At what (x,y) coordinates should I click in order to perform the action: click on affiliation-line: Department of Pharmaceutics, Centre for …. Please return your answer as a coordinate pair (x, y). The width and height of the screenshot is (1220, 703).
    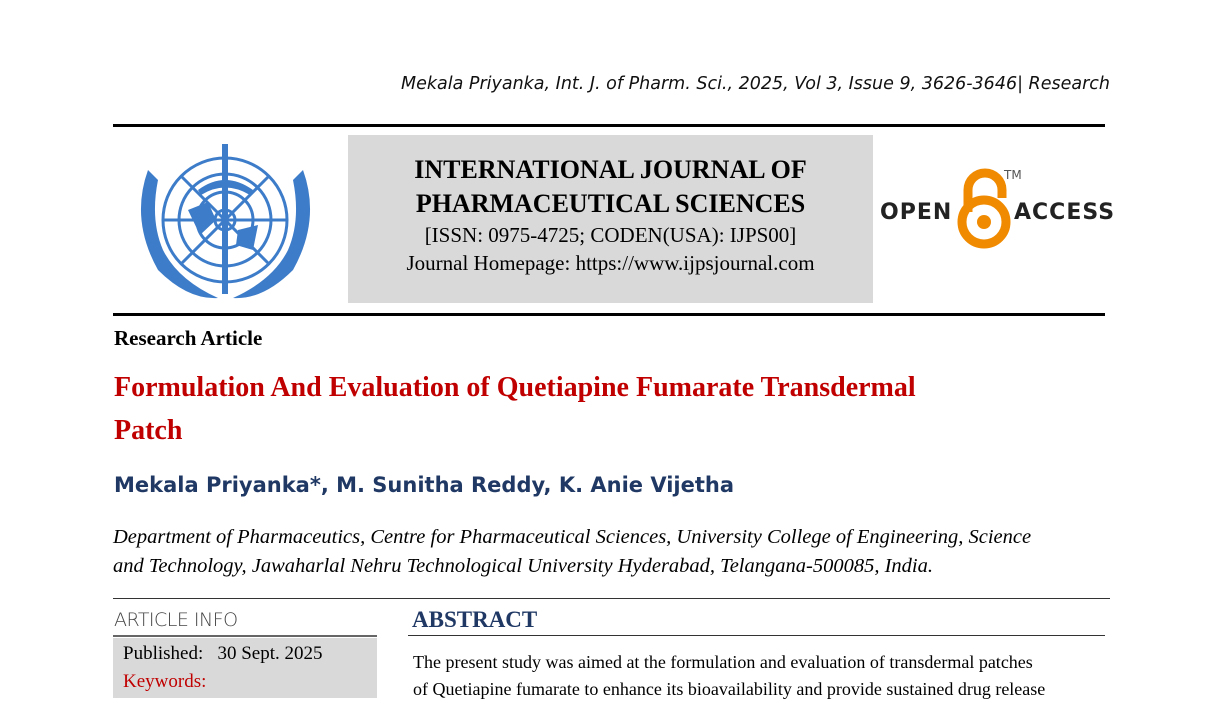
    Looking at the image, I should click on (572, 537).